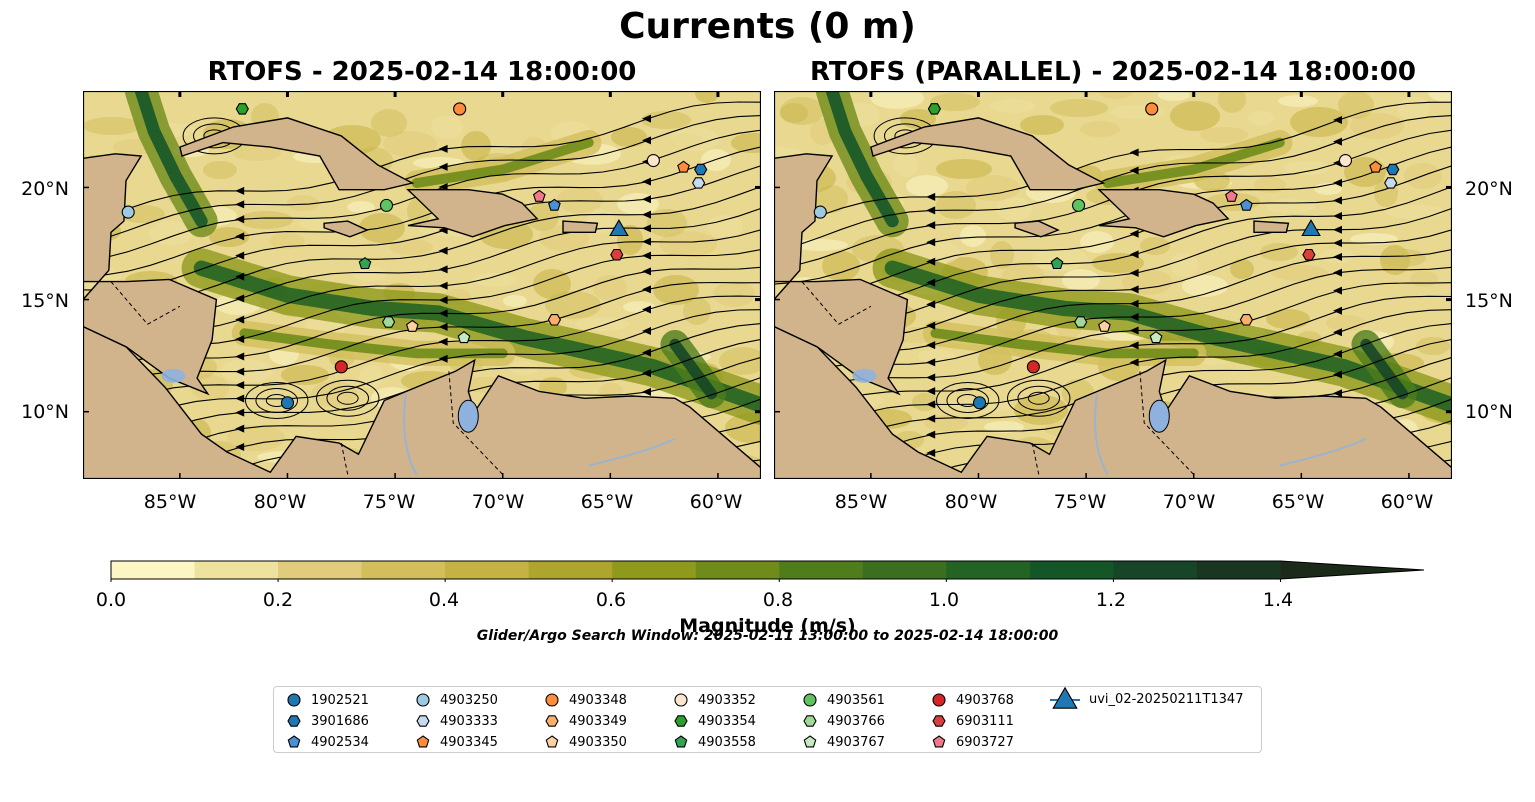  I want to click on colorbar, so click(767, 571).